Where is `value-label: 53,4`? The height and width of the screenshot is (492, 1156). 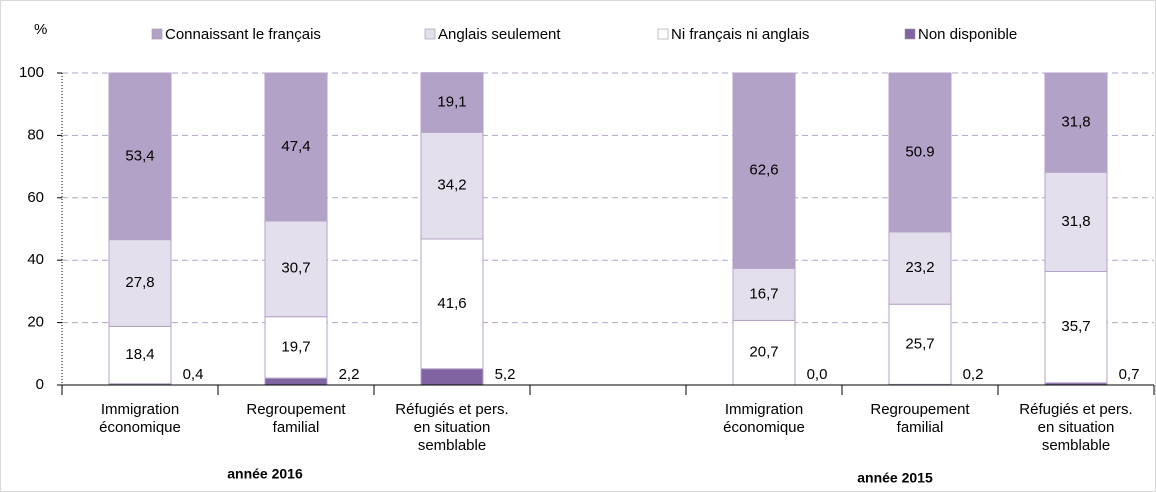 value-label: 53,4 is located at coordinates (139, 155).